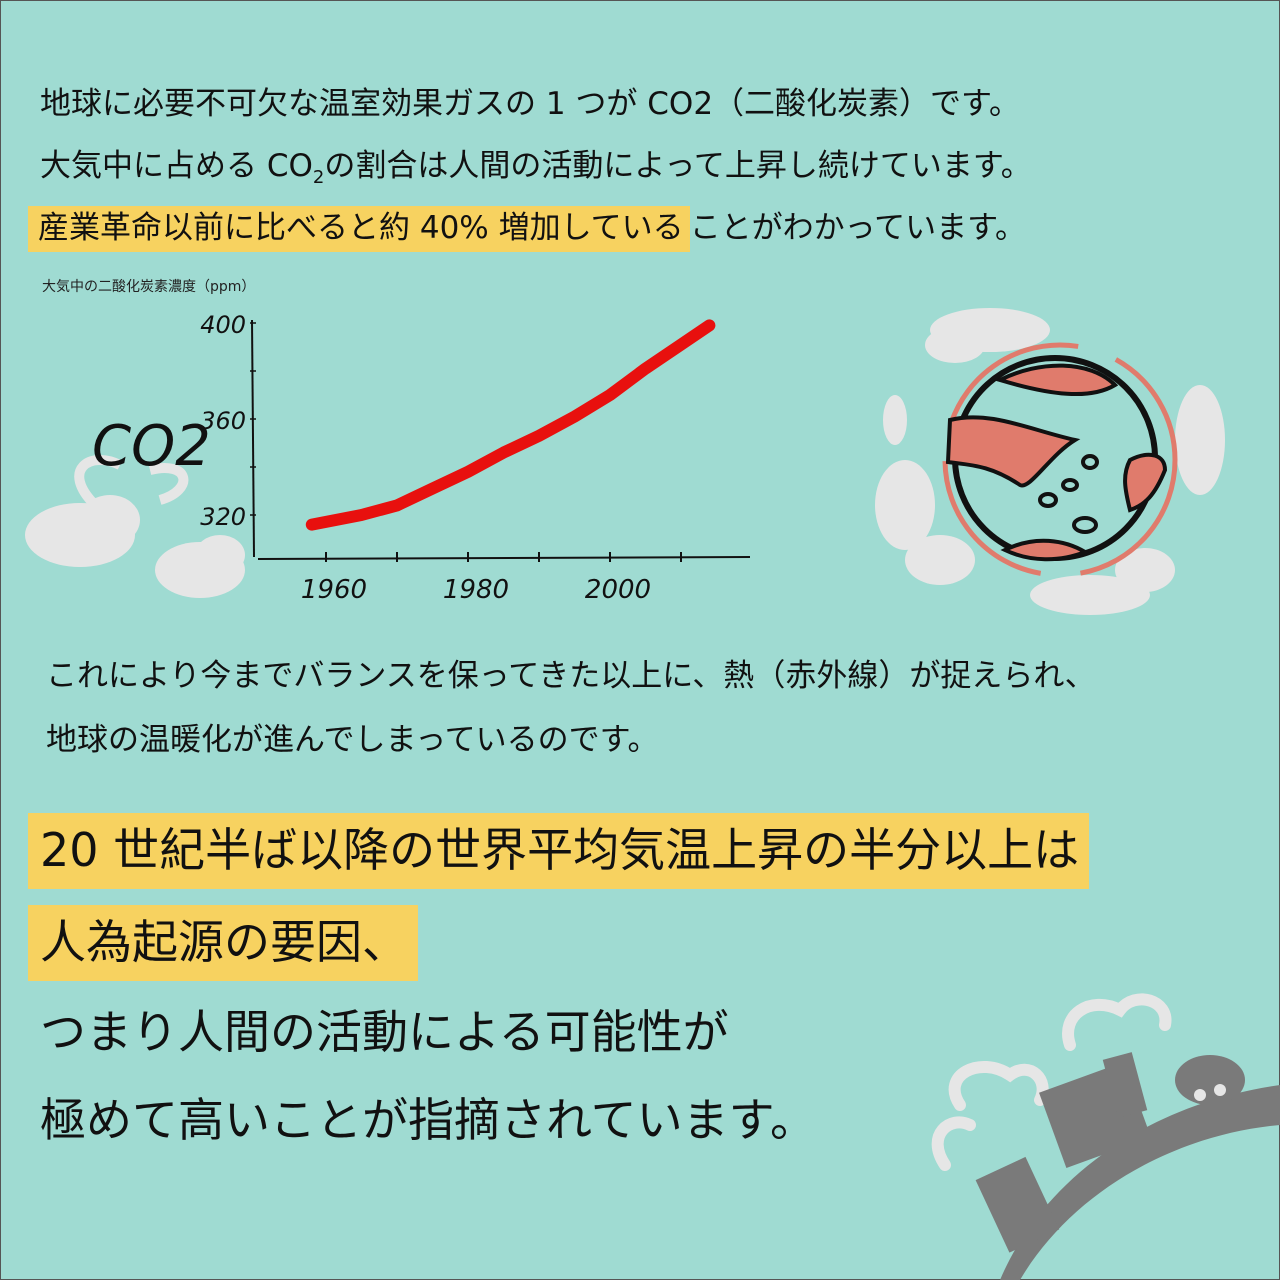  I want to click on y-tick-label: 320, so click(223, 517).